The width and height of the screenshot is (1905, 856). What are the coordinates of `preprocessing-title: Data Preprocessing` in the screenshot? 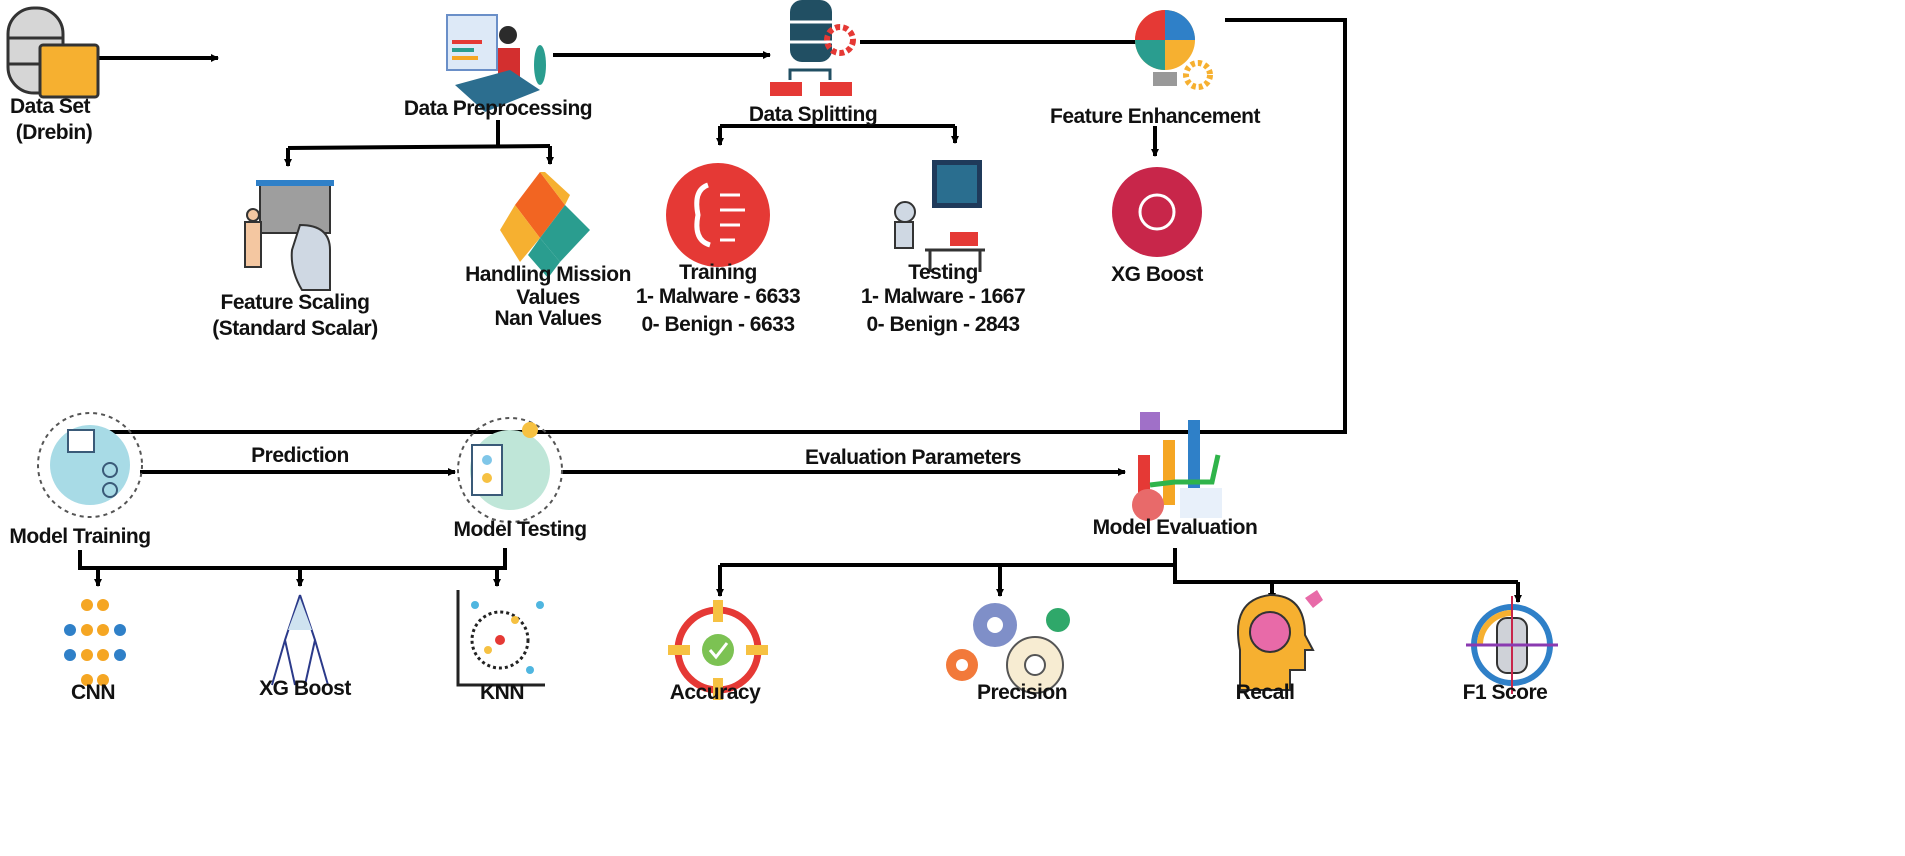 It's located at (498, 108).